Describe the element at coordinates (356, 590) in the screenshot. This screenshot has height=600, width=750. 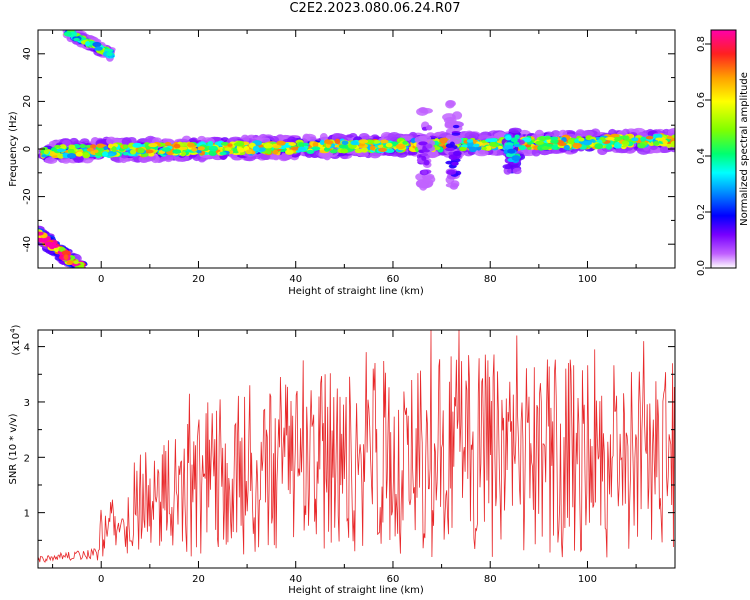
I see `snr-xlabel: Height of straight line (km)` at that location.